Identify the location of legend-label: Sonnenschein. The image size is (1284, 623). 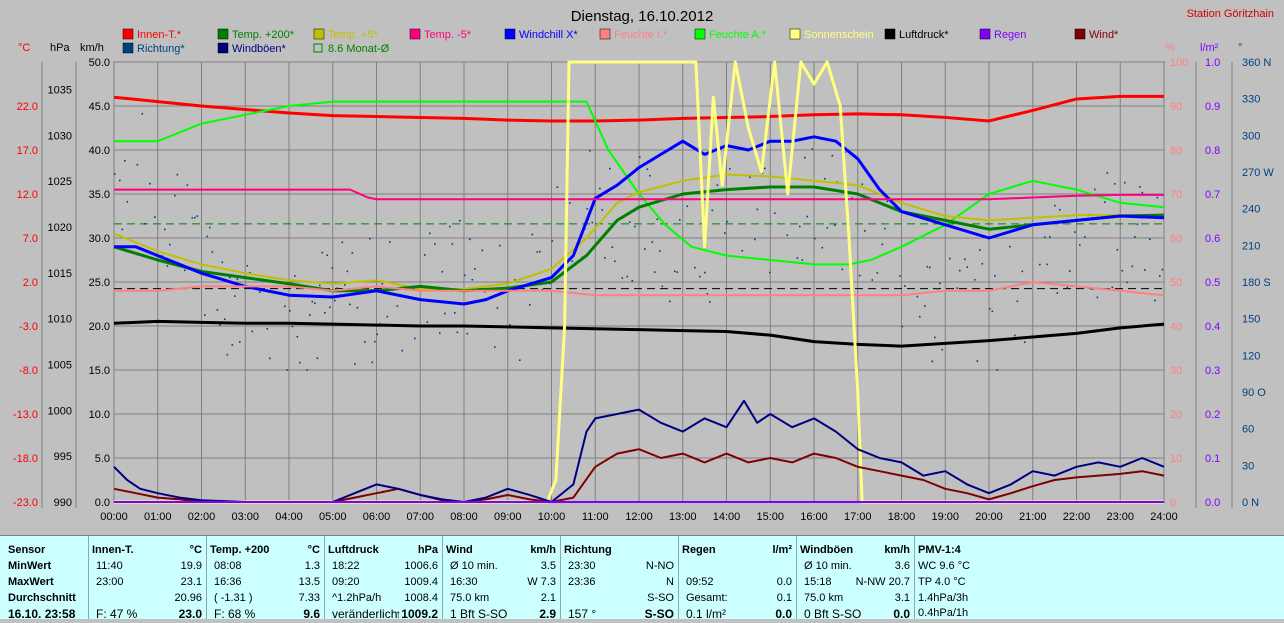
(839, 35).